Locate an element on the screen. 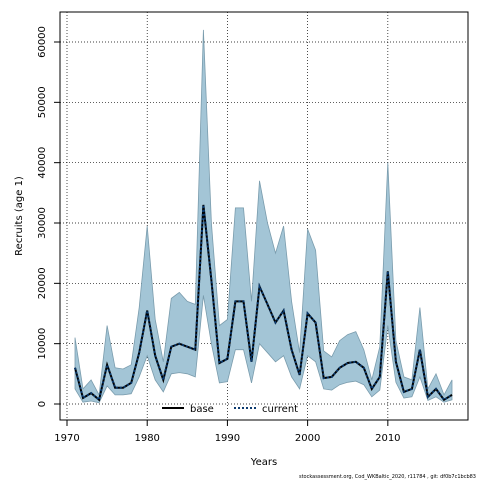 The width and height of the screenshot is (480, 480). x-tick-label-2010: 2010 is located at coordinates (387, 438).